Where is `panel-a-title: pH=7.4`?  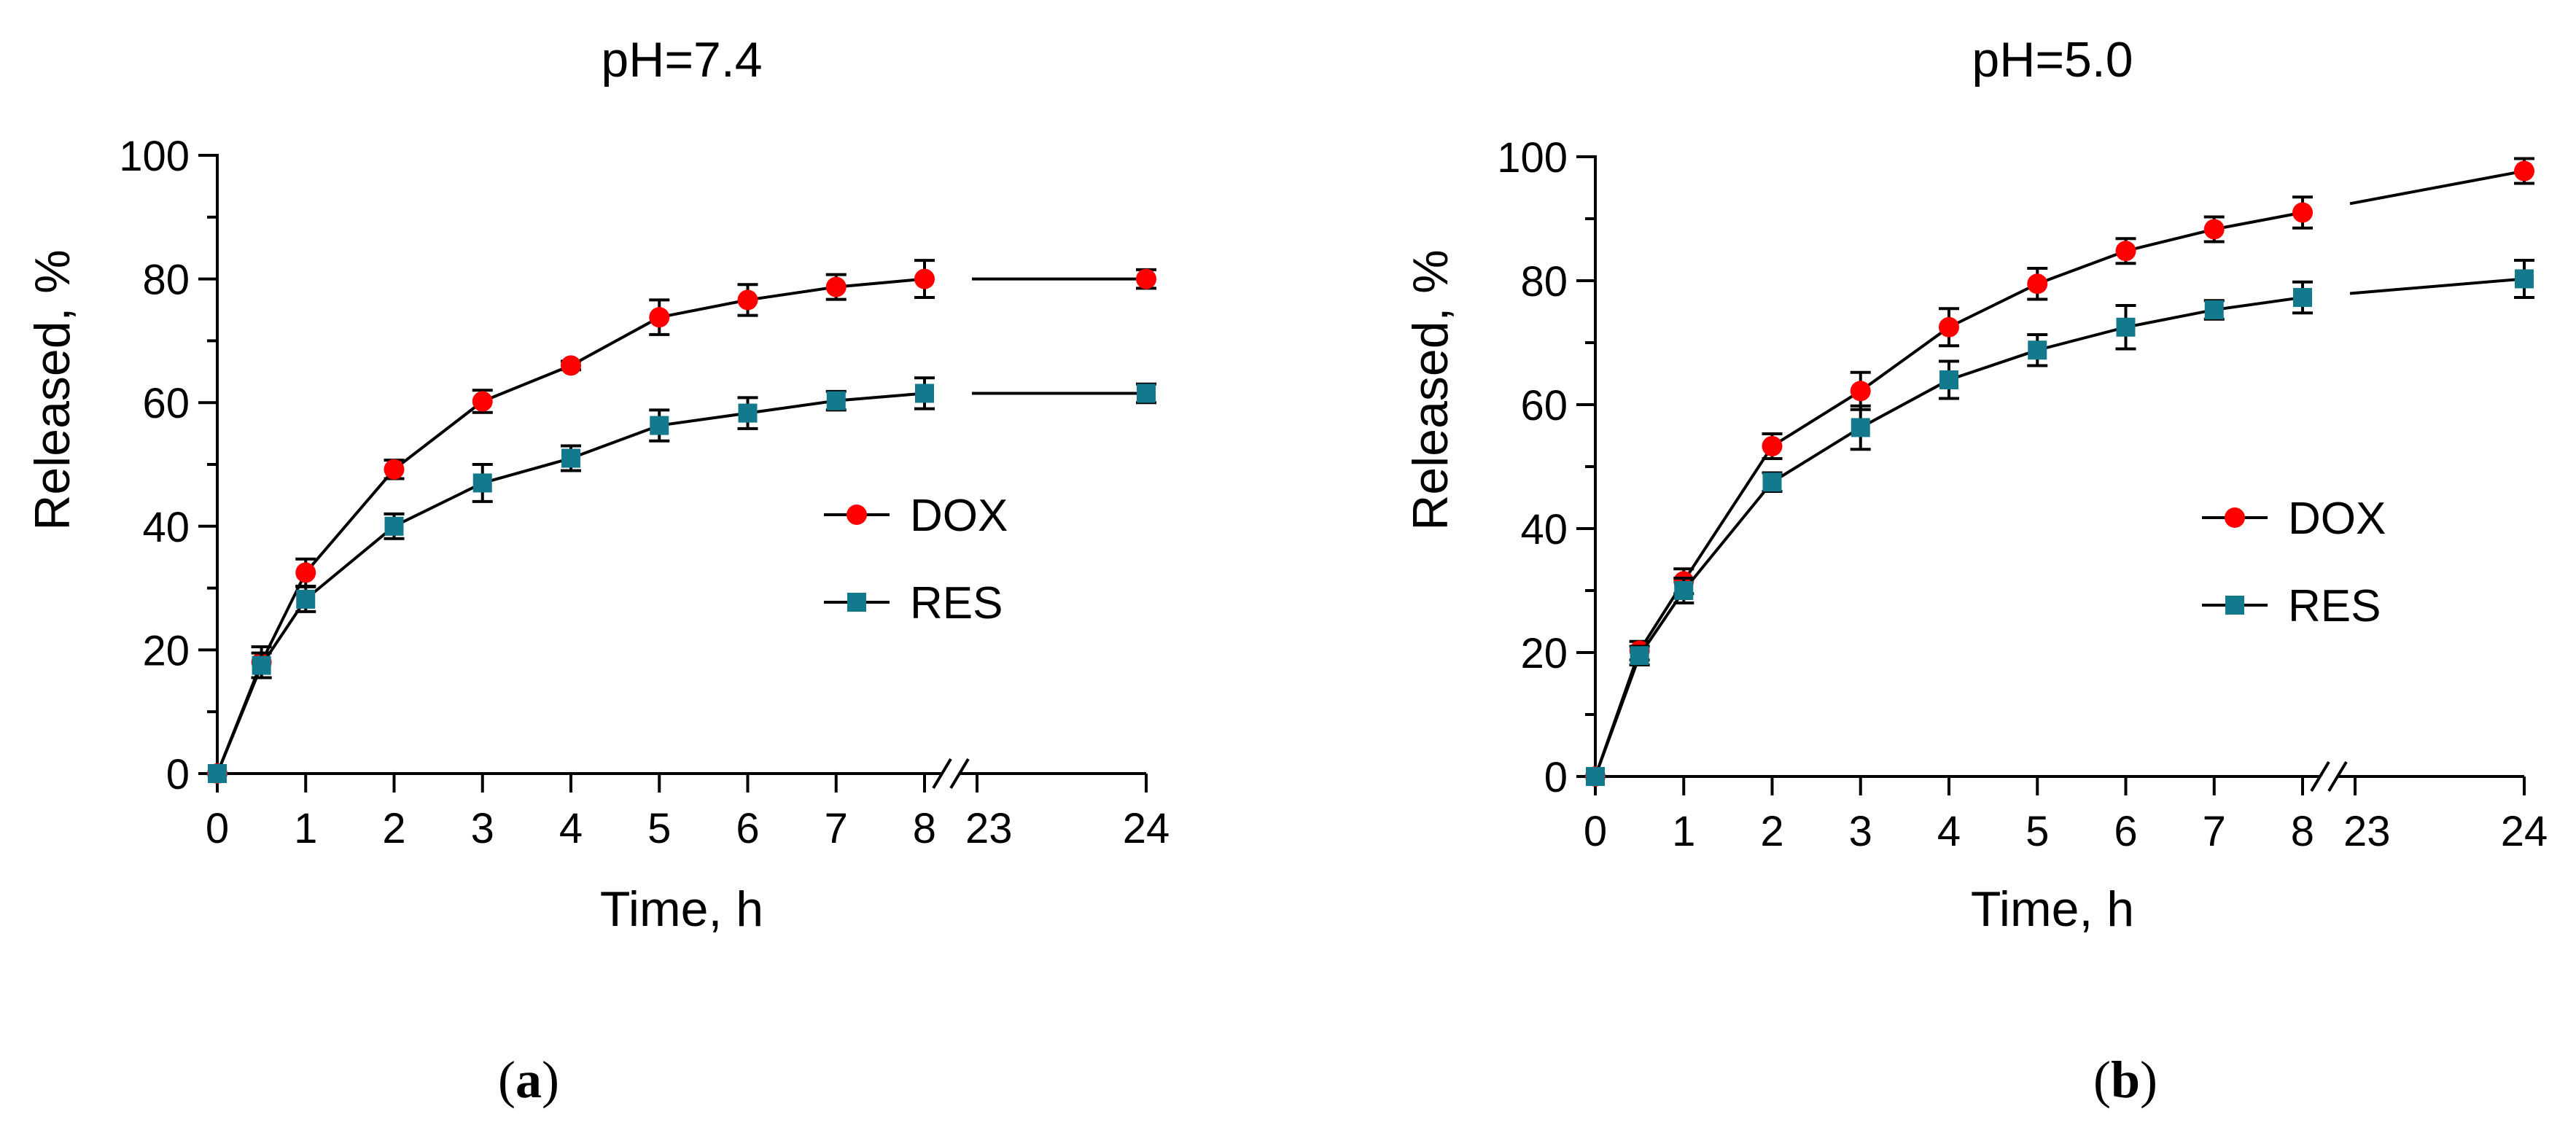 panel-a-title: pH=7.4 is located at coordinates (681, 59).